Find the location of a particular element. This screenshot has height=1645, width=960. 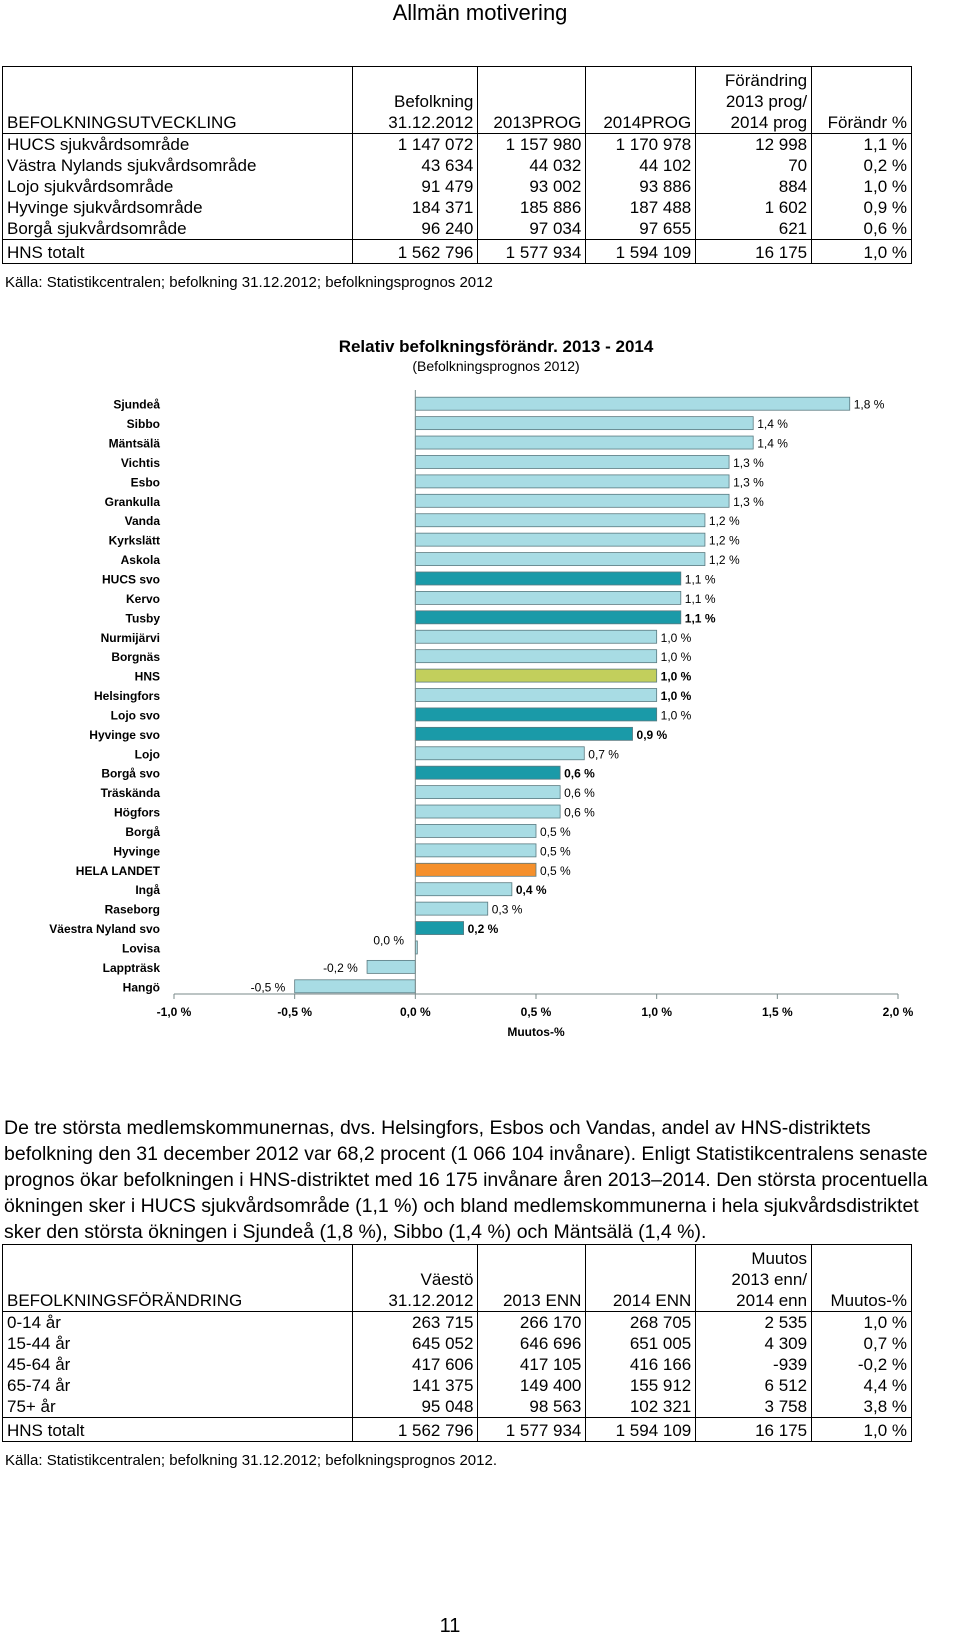

chart-x-tick-label: 2,0 % is located at coordinates (898, 1012).